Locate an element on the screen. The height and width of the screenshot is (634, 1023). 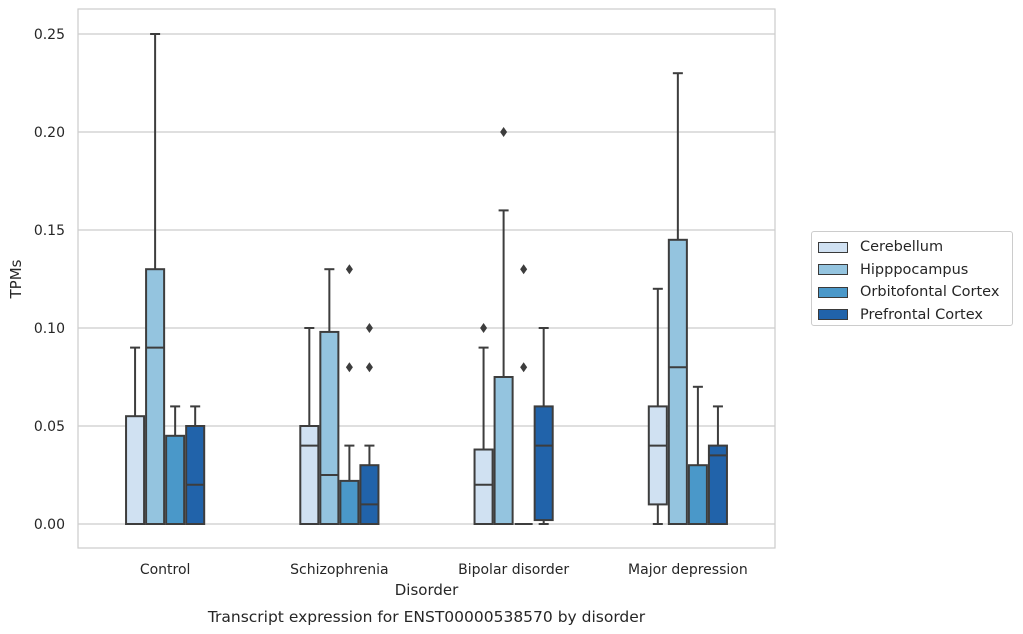
legend-label: Hipppocampus is located at coordinates (914, 269).